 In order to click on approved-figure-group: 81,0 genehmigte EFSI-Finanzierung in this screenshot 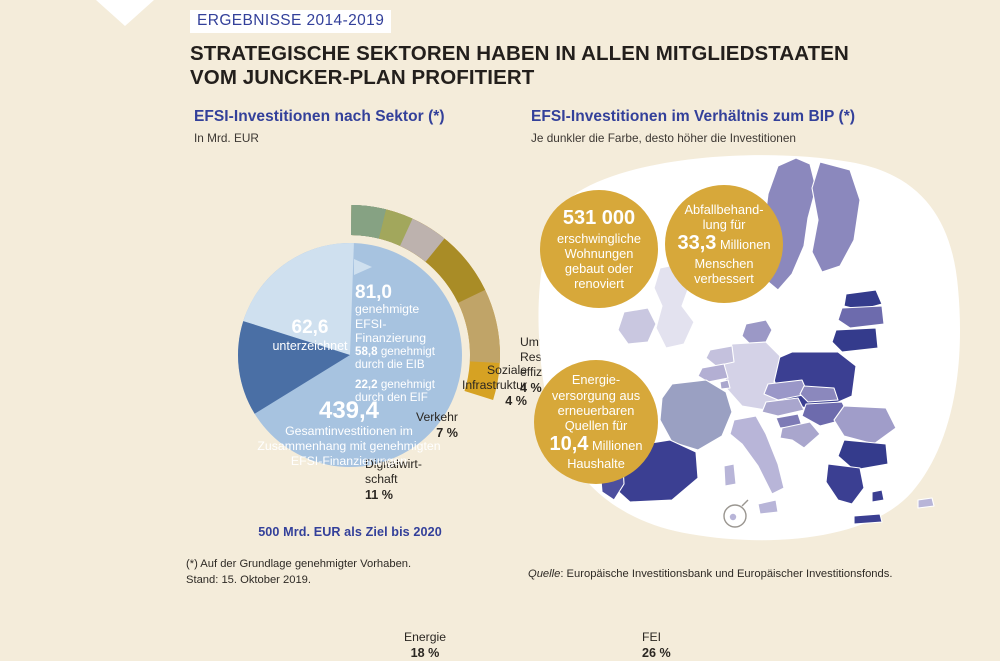, I will do `click(397, 314)`.